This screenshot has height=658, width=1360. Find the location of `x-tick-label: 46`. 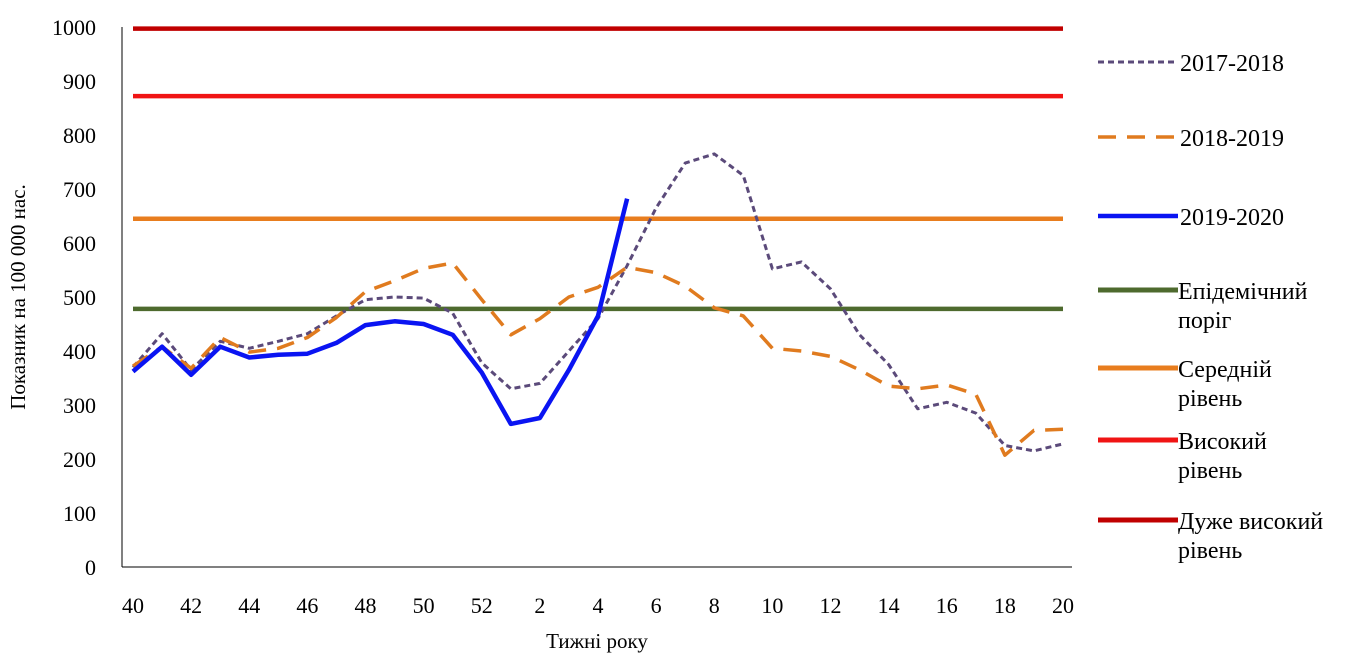

x-tick-label: 46 is located at coordinates (307, 605).